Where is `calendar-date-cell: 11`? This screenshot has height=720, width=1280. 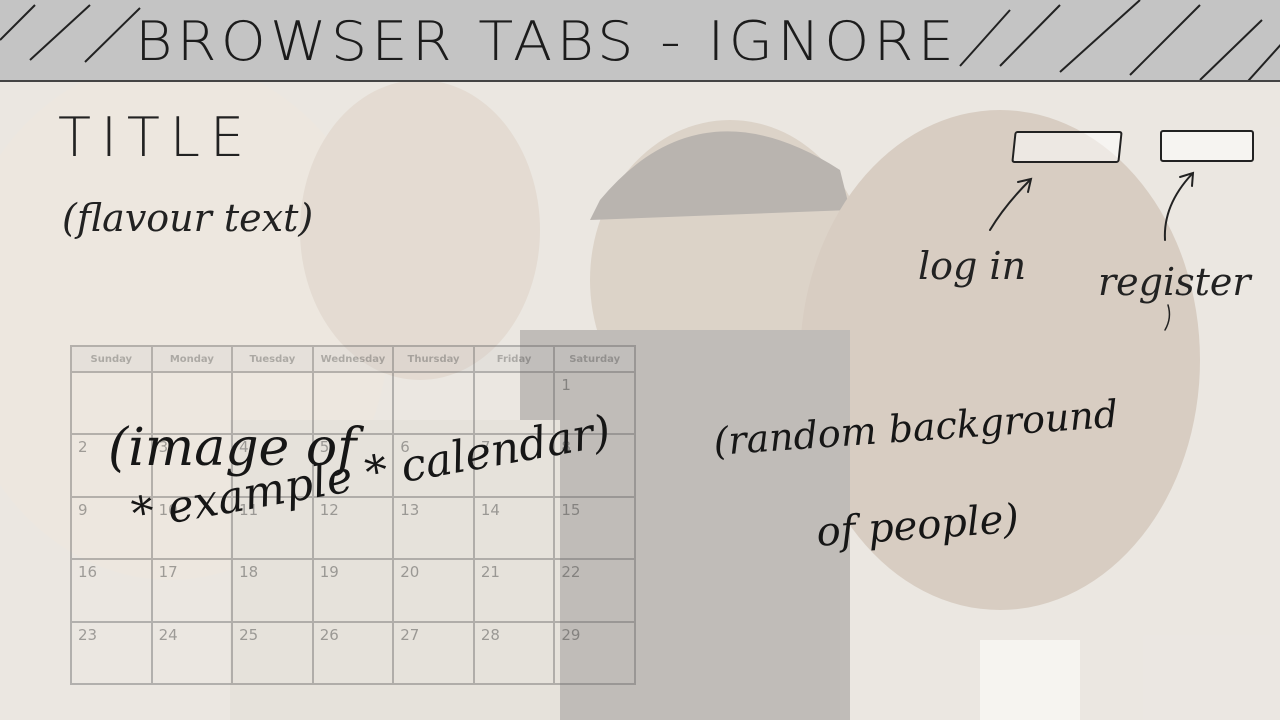
calendar-date-cell: 11 is located at coordinates (272, 528).